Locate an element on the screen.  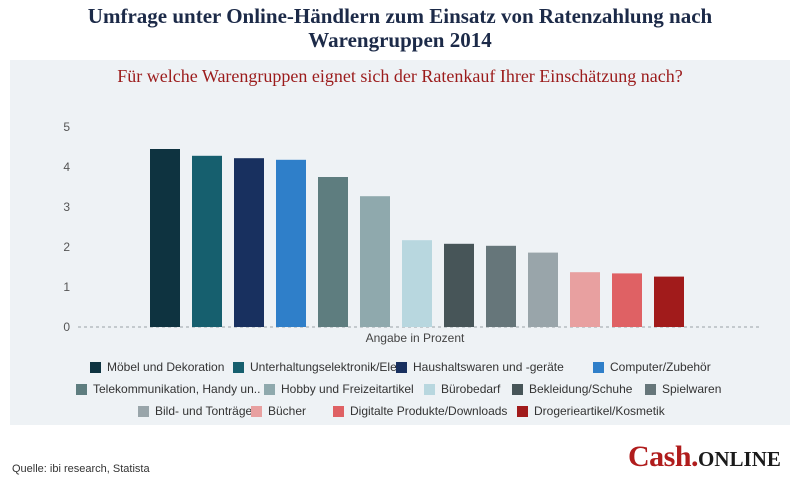
legend-item: Computer/Zubehör is located at coordinates (652, 367).